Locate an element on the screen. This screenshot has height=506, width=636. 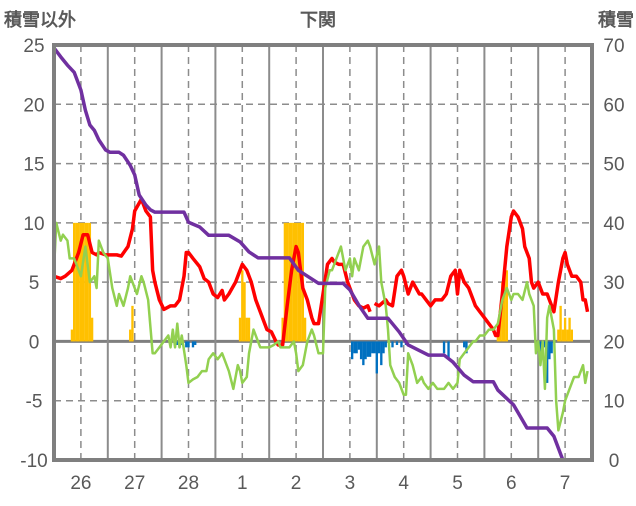
chart-title: 下関 is located at coordinates (318, 20).